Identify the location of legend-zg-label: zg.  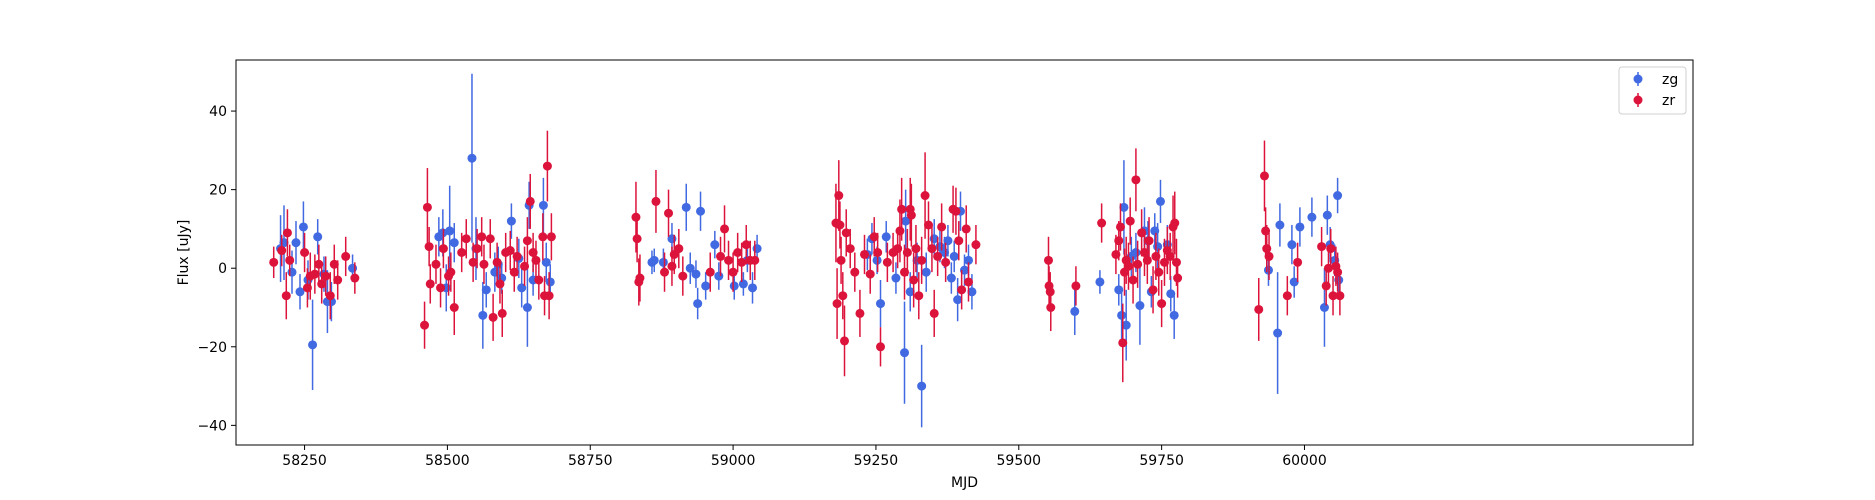
(1670, 80).